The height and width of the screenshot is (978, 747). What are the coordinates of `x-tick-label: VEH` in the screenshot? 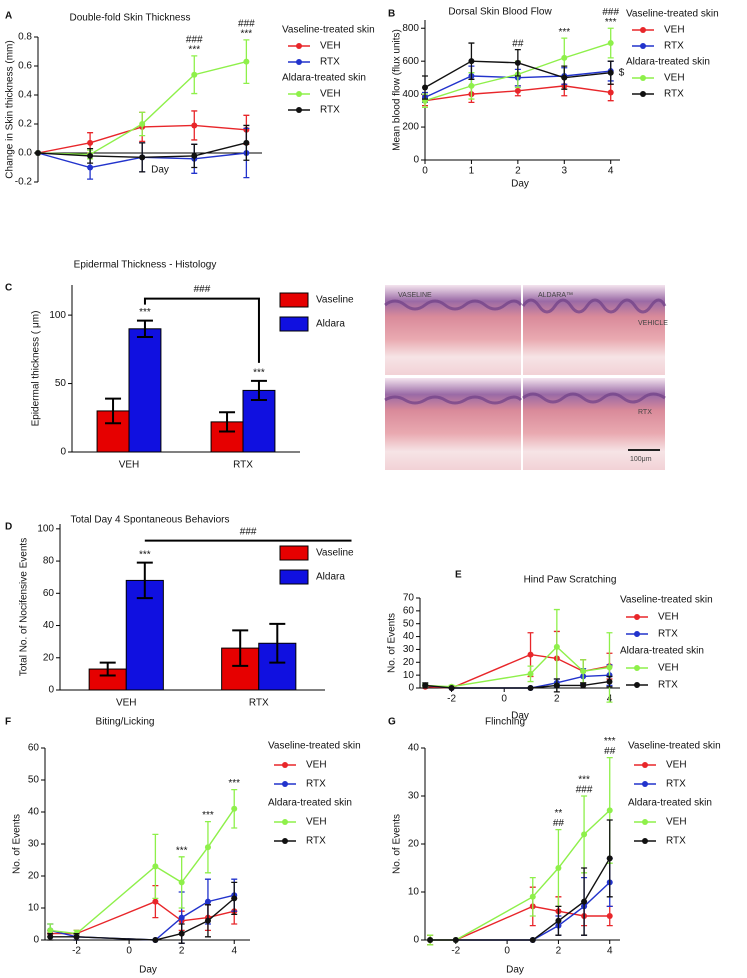 It's located at (126, 703).